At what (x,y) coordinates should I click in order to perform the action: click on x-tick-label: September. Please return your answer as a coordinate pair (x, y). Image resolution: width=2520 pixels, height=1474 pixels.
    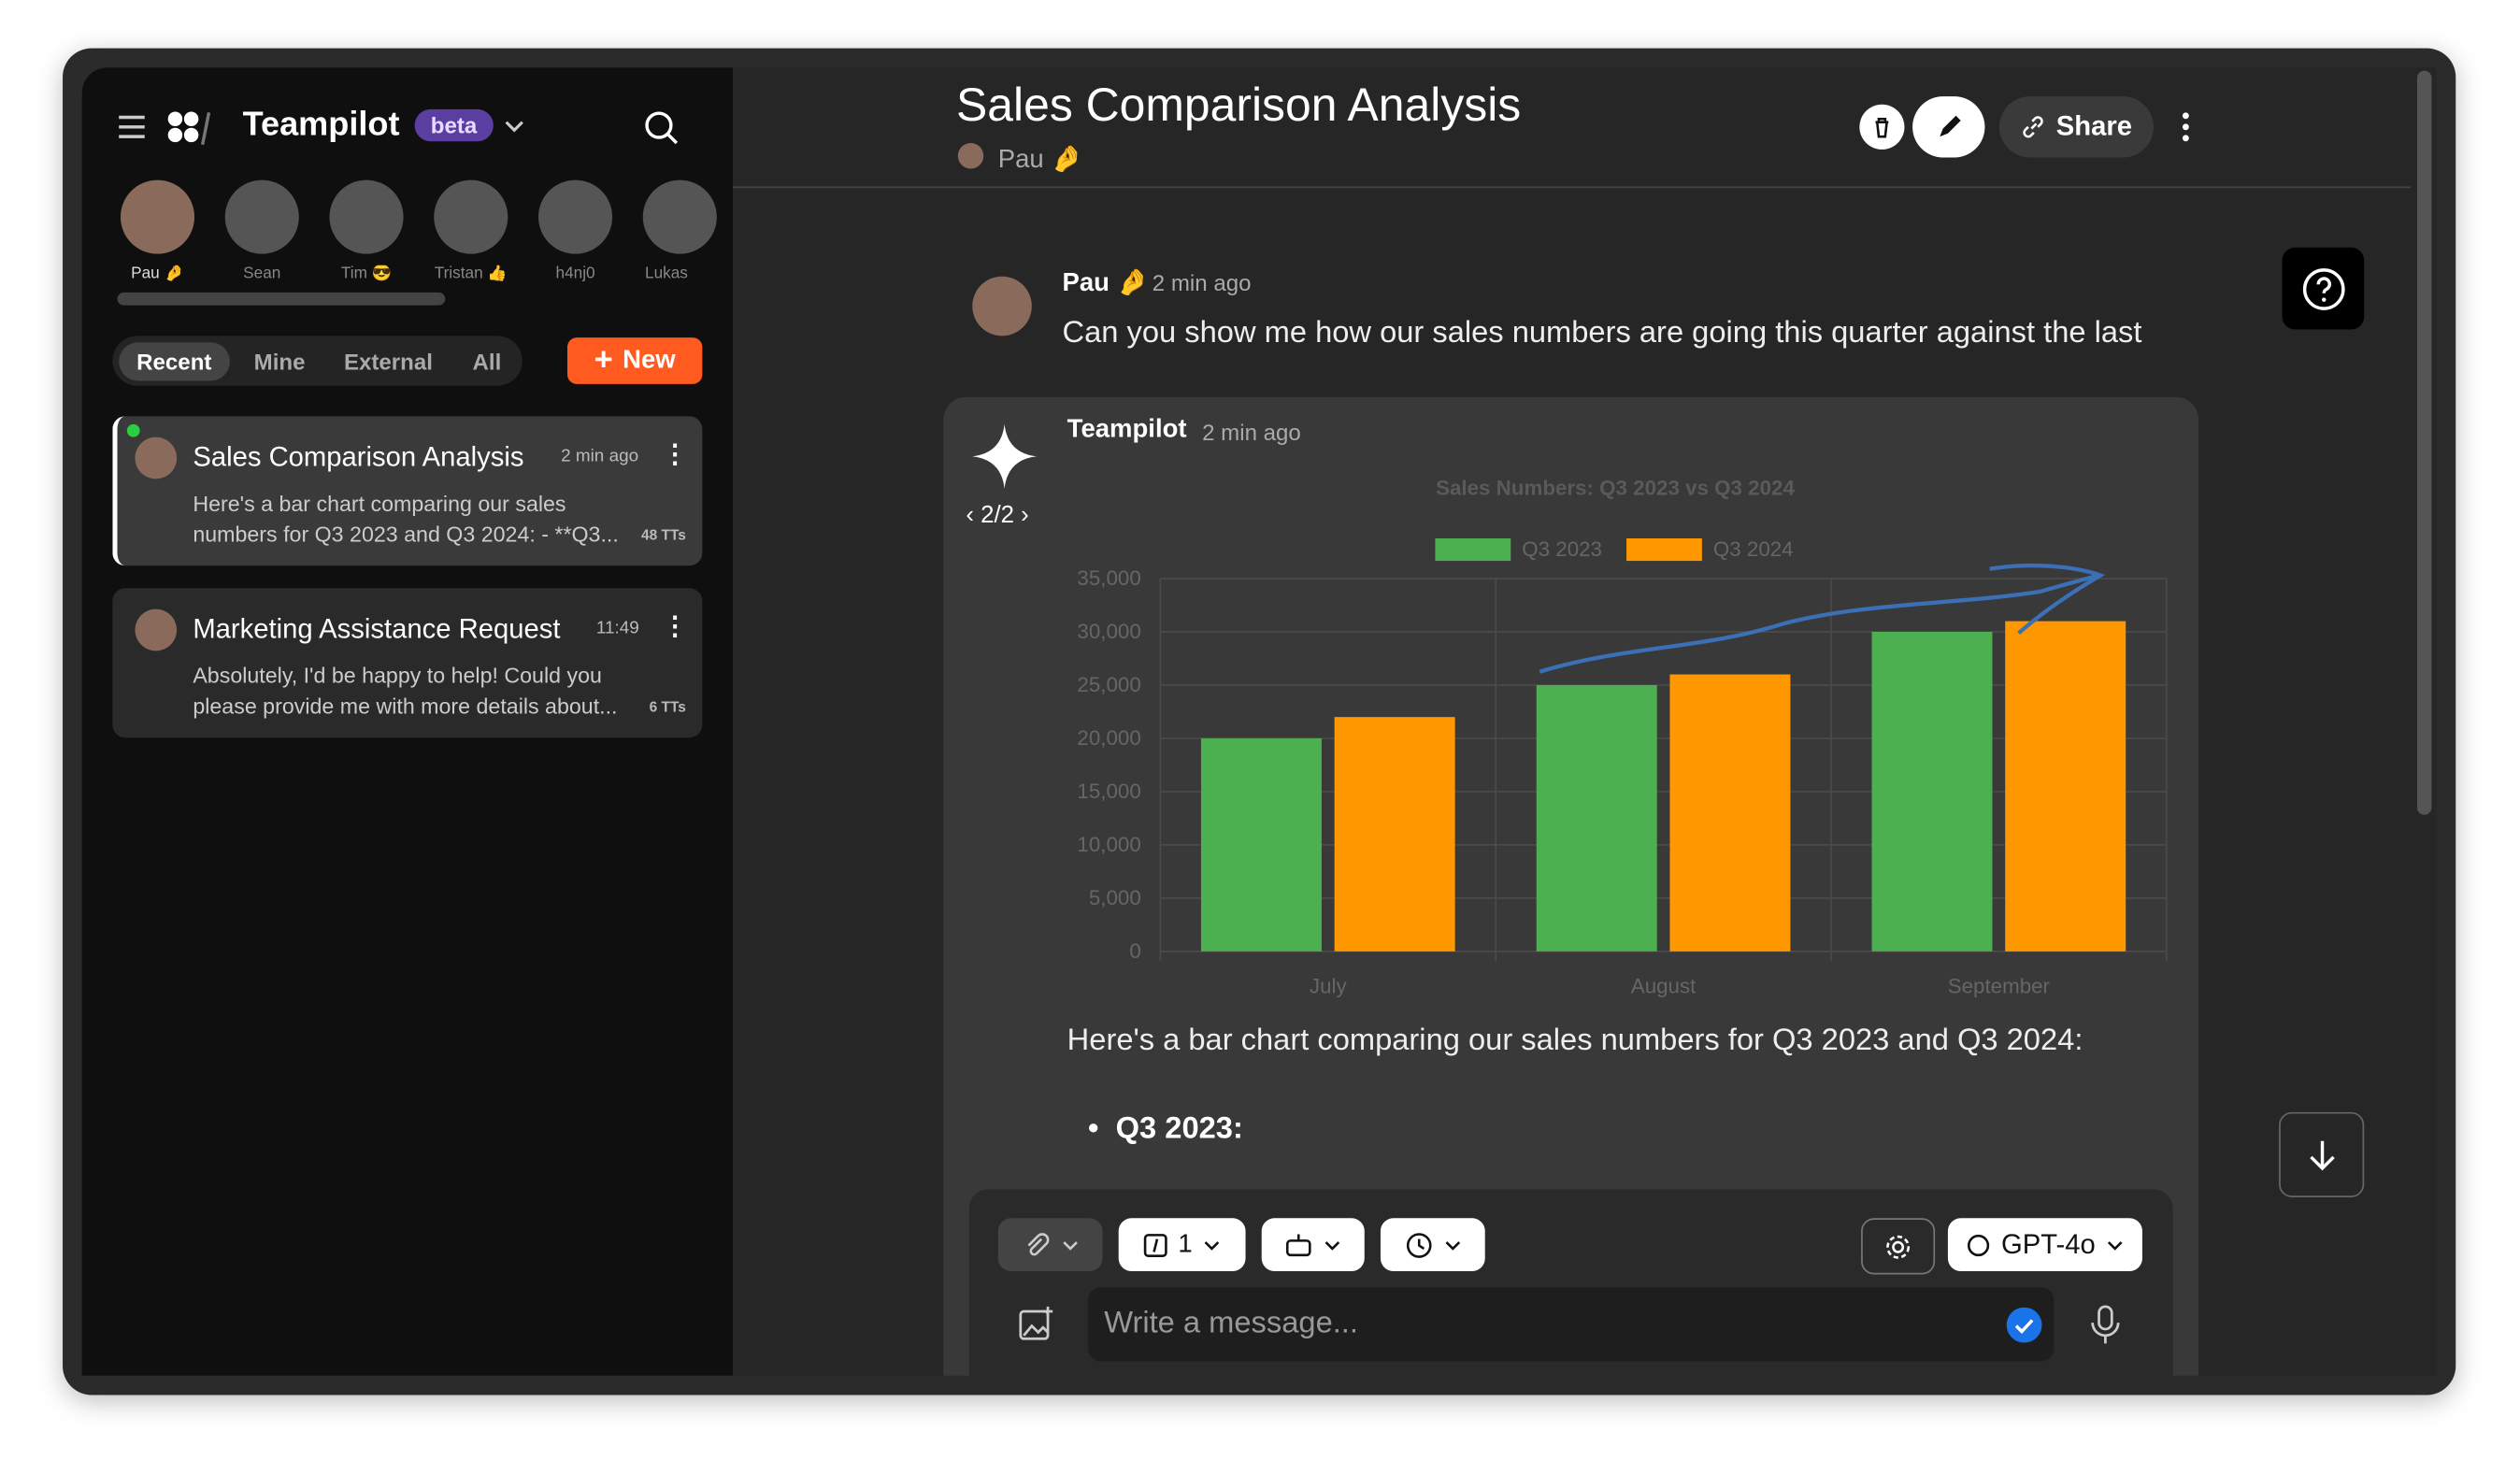
    Looking at the image, I should click on (1999, 986).